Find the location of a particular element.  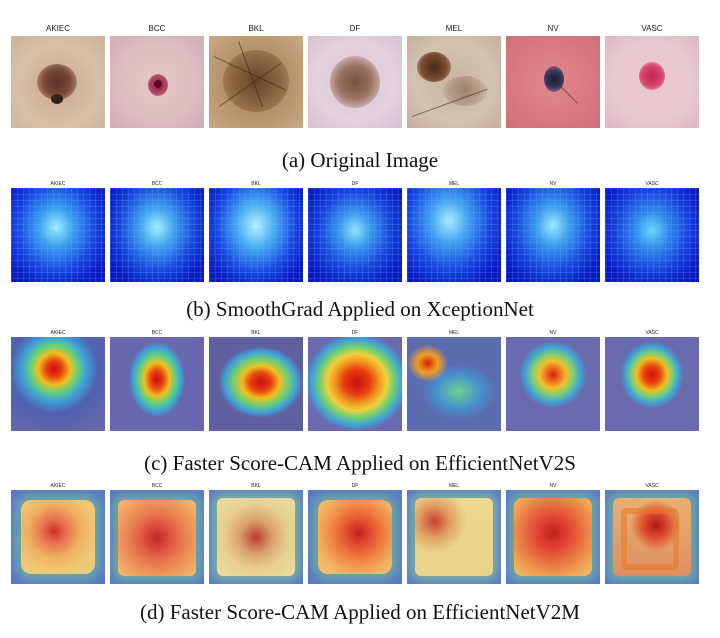

smoothgrad-map-df: DF is located at coordinates (355, 237).